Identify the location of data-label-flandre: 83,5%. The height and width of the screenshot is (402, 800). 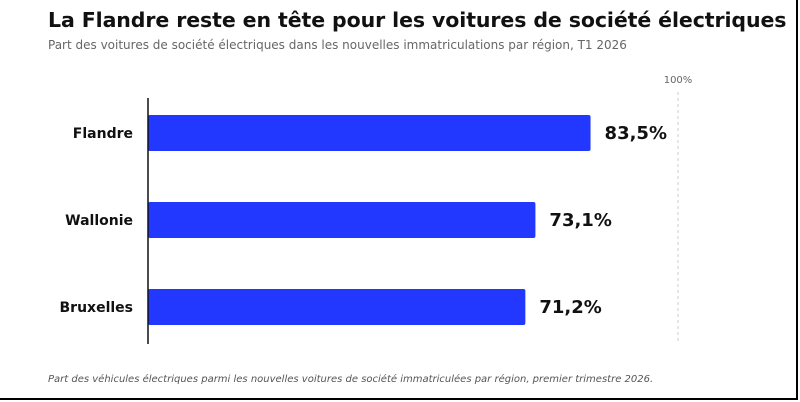
(636, 133).